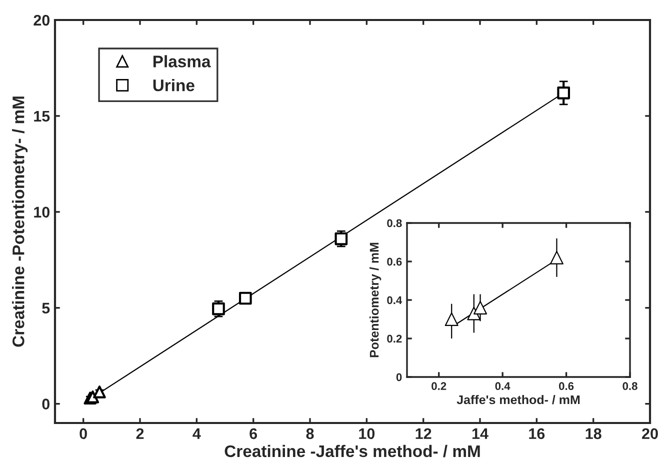 The height and width of the screenshot is (464, 658). What do you see at coordinates (42, 20) in the screenshot?
I see `y-tick-label: 20` at bounding box center [42, 20].